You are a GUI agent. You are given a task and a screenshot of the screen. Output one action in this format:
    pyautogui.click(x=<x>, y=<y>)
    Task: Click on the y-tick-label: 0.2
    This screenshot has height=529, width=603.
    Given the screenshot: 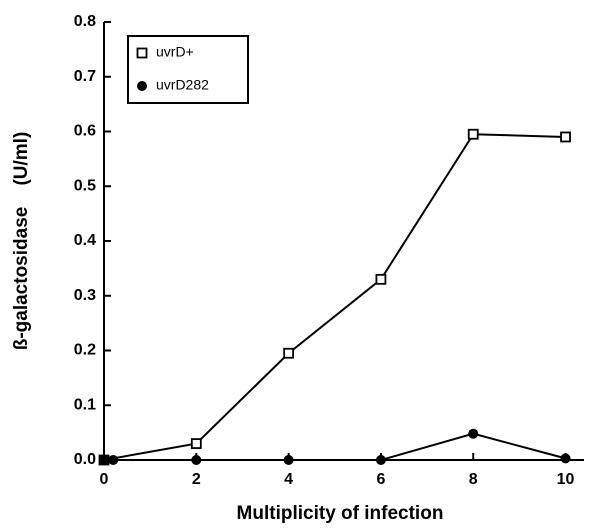 What is the action you would take?
    pyautogui.click(x=85, y=350)
    